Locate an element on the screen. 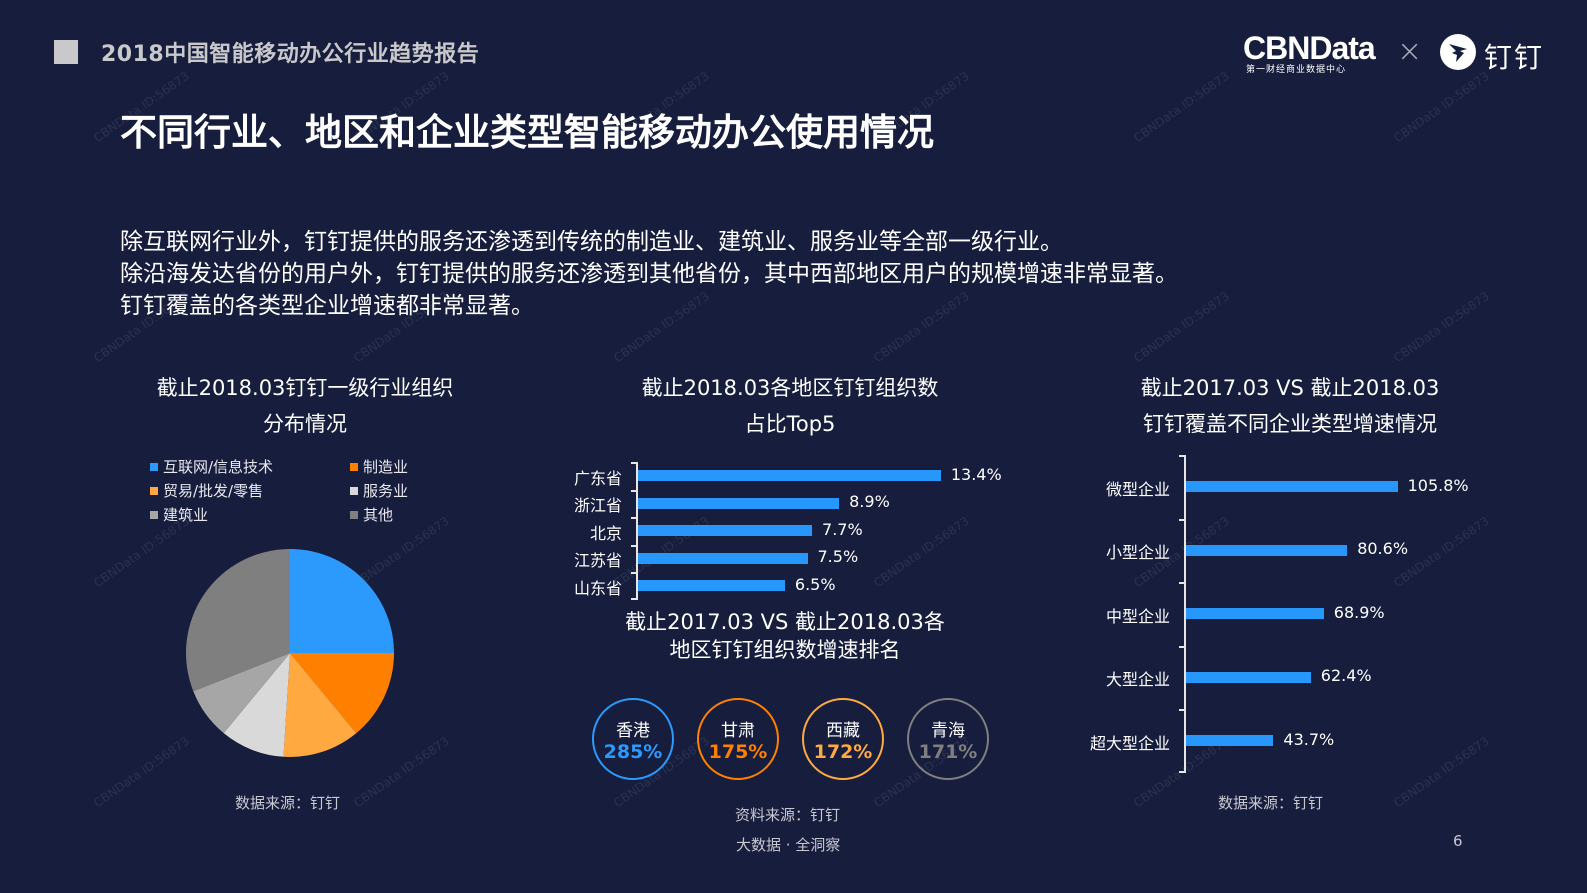 The height and width of the screenshot is (893, 1587). pie-chart is located at coordinates (289, 653).